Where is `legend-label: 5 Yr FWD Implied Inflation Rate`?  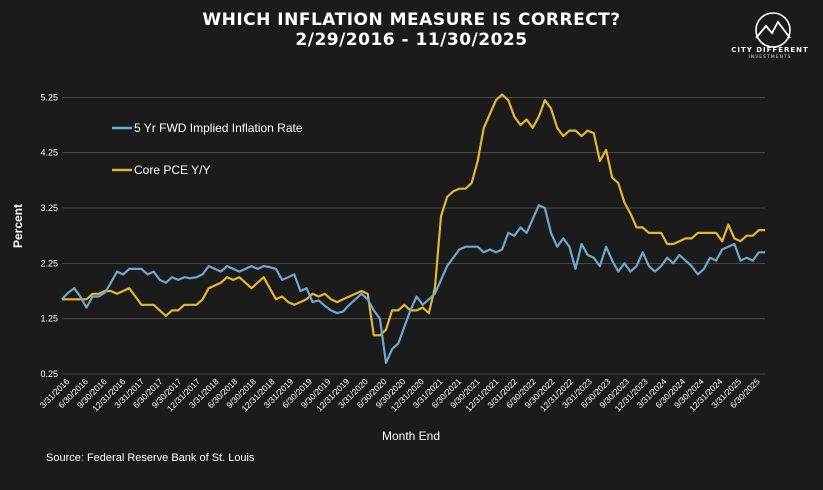 legend-label: 5 Yr FWD Implied Inflation Rate is located at coordinates (218, 128).